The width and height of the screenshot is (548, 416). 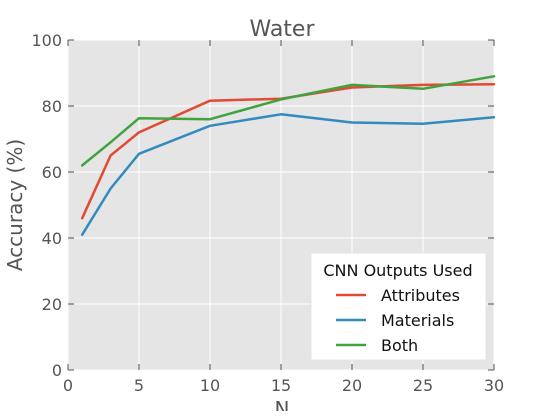 What do you see at coordinates (139, 385) in the screenshot?
I see `x-tick-label: 5` at bounding box center [139, 385].